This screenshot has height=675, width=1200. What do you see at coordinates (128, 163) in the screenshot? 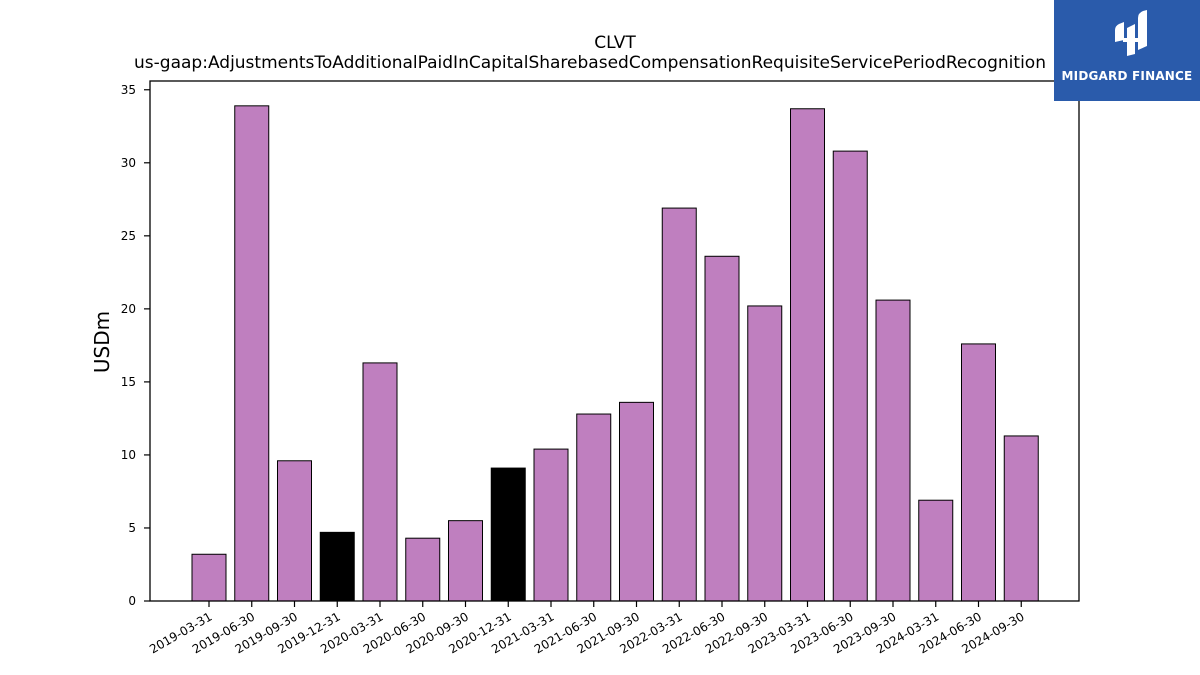
I see `y-tick-label: 30` at bounding box center [128, 163].